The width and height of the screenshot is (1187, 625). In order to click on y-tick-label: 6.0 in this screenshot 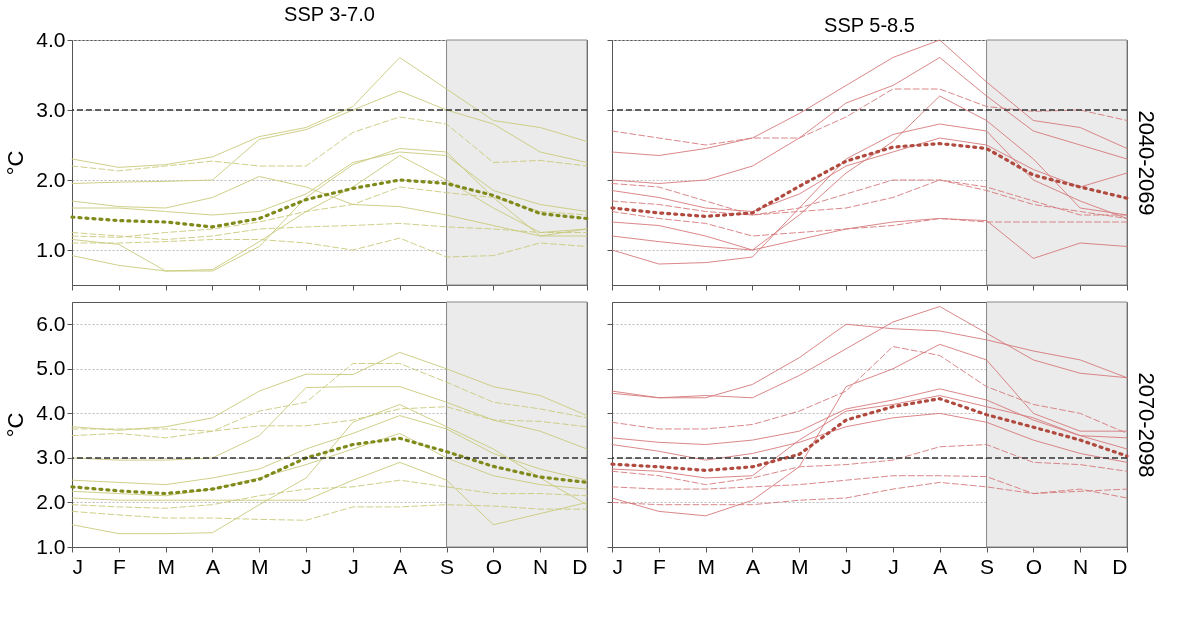, I will do `click(51, 323)`.